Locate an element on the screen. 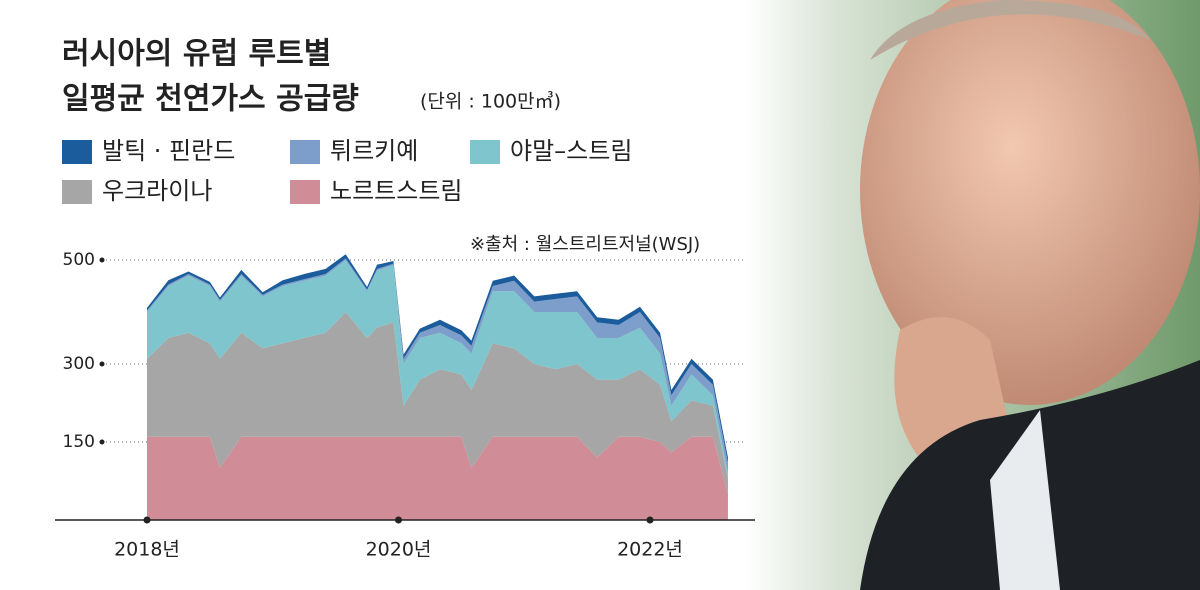  chart-title: 러시아의 유럽 루트별 is located at coordinates (196, 54).